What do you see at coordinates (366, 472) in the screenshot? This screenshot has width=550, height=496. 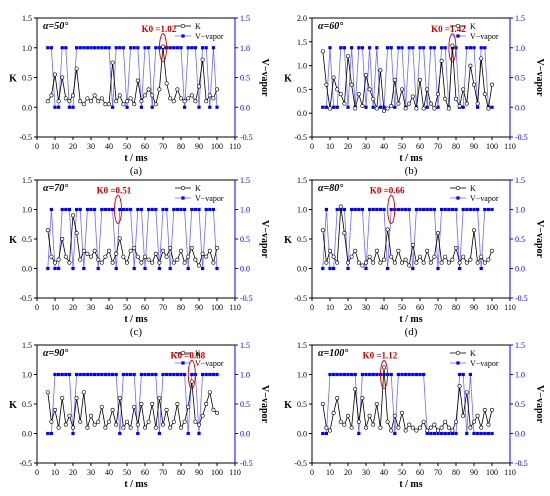 I see `x-tick-label: 30` at bounding box center [366, 472].